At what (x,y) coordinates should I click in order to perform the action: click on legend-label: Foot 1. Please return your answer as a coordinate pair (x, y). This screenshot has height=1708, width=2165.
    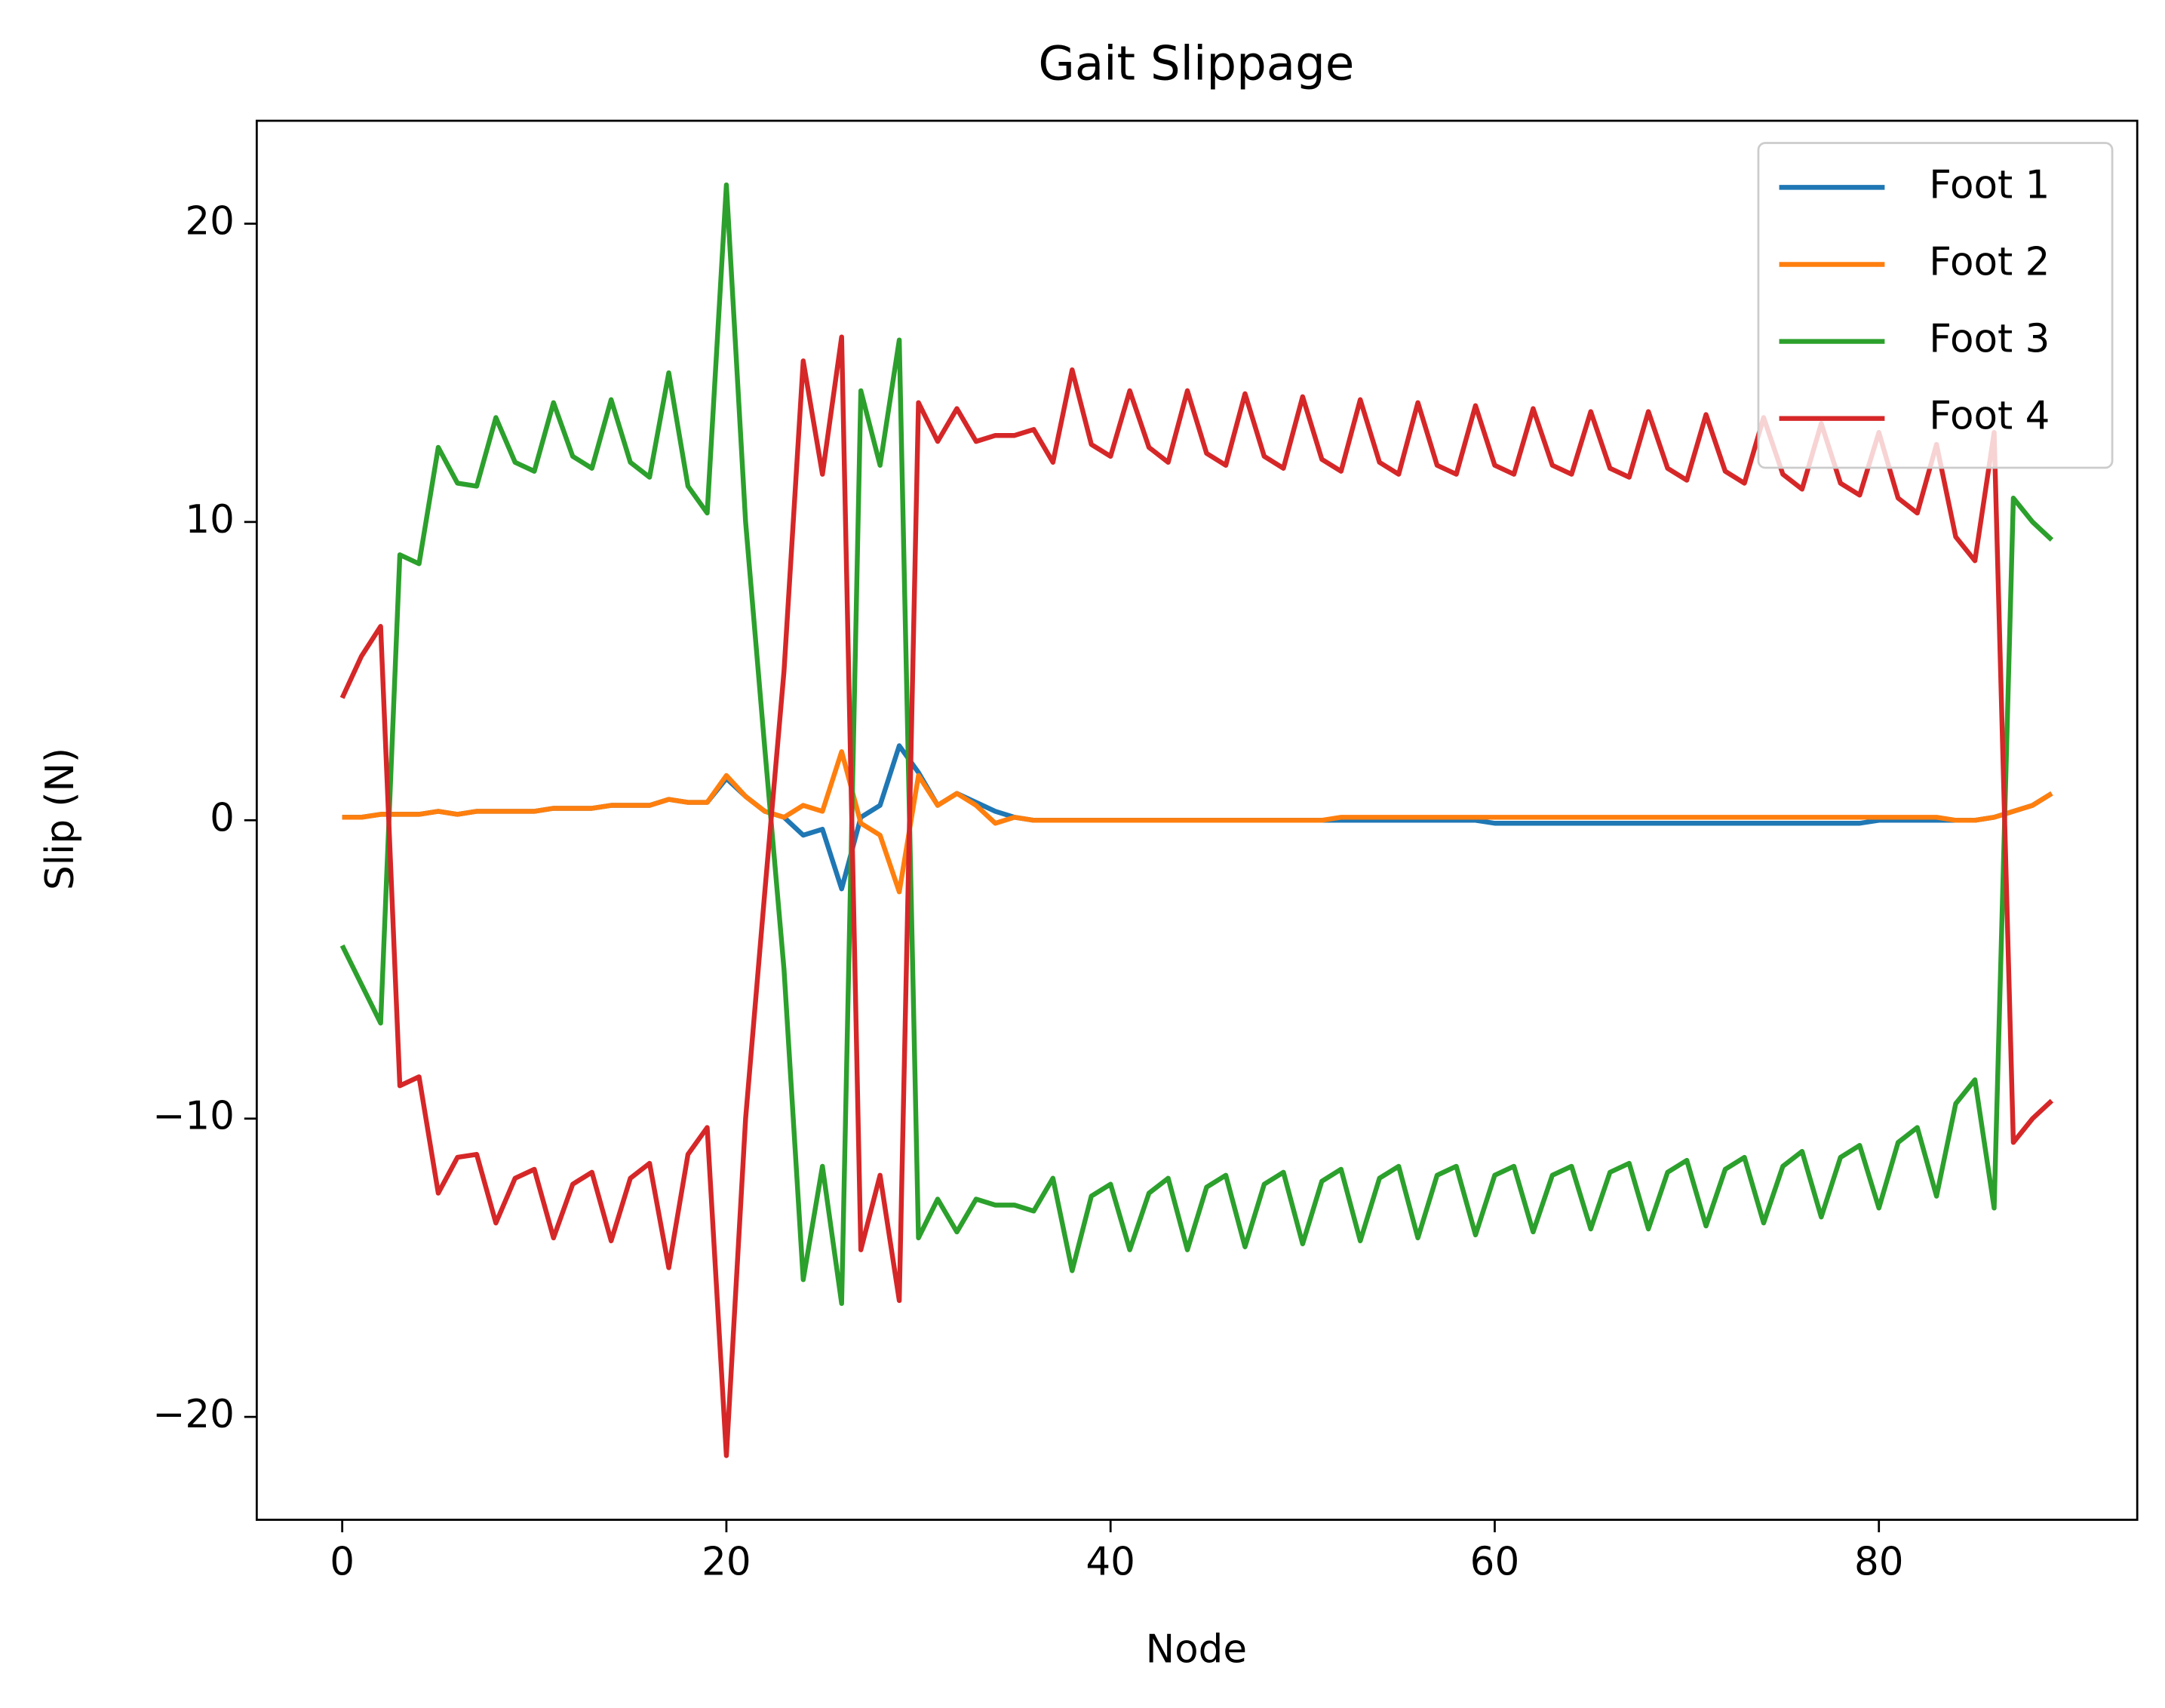
    Looking at the image, I should click on (1990, 184).